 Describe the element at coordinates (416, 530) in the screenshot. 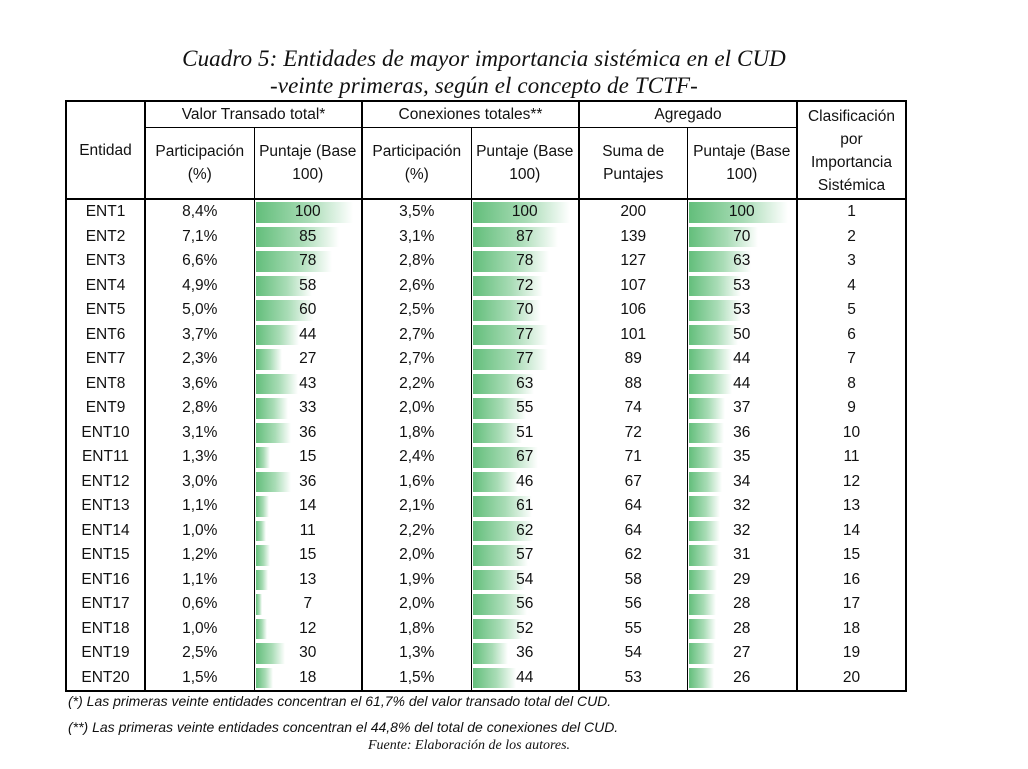

I see `cell-cx-participacion: 2,2%` at that location.